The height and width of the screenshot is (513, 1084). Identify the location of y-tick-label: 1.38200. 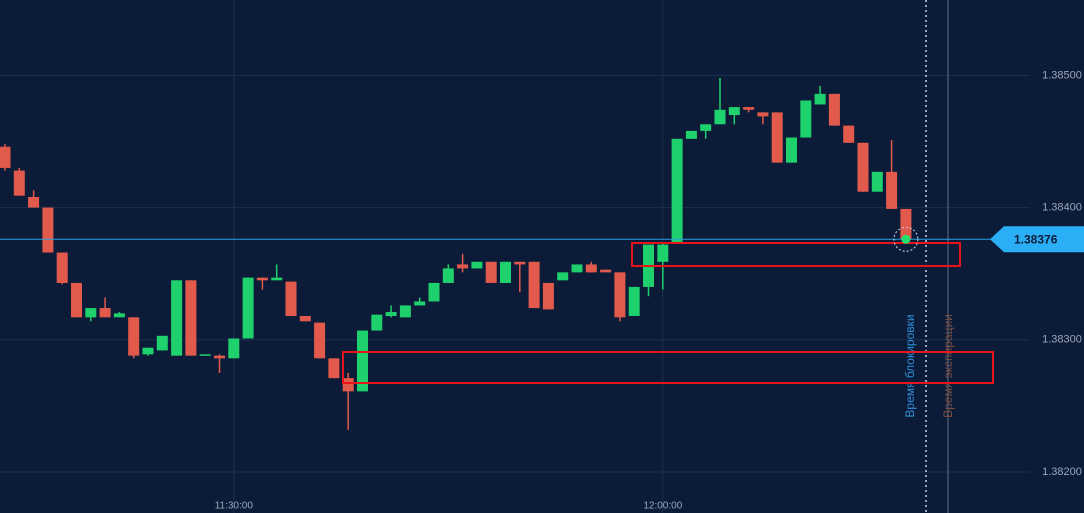
(1062, 472).